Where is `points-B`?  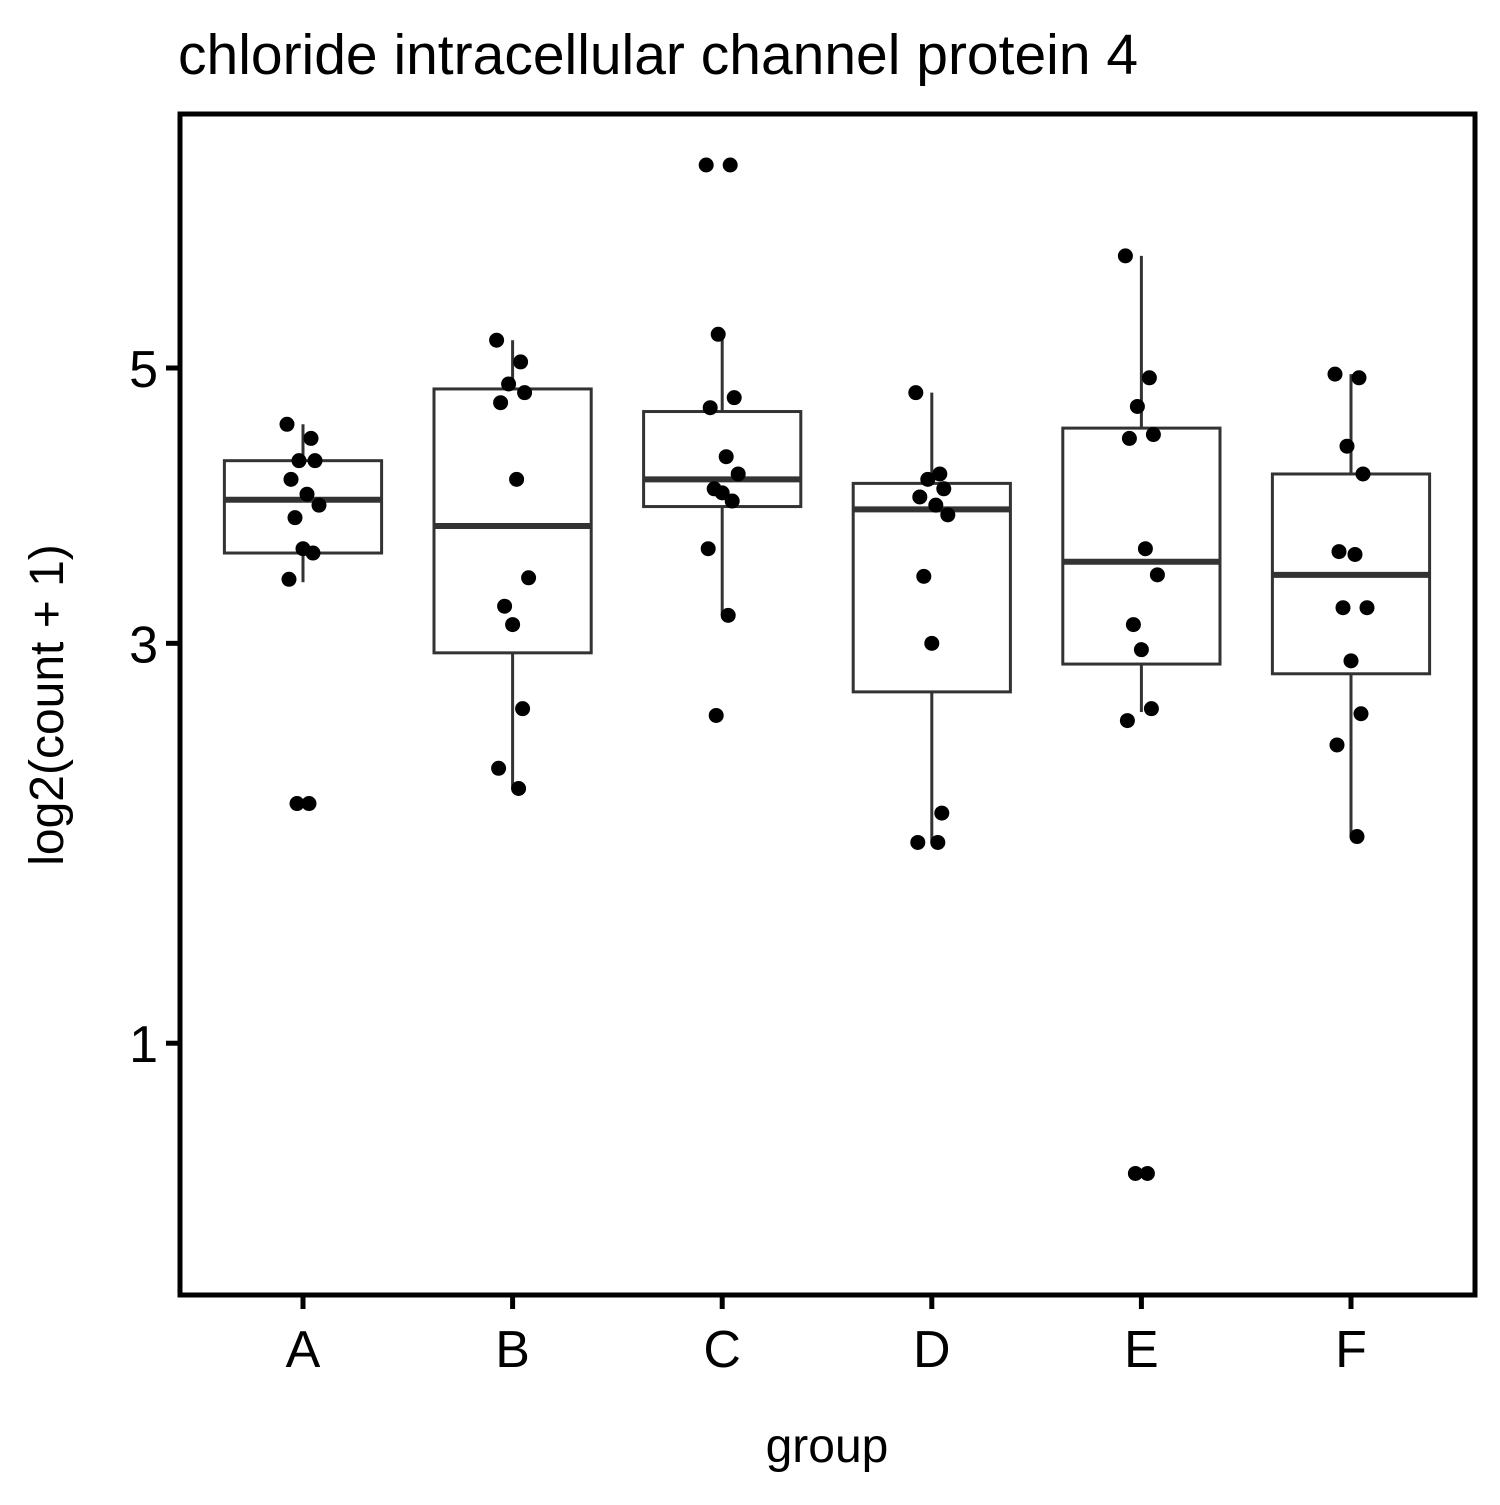
points-B is located at coordinates (513, 564).